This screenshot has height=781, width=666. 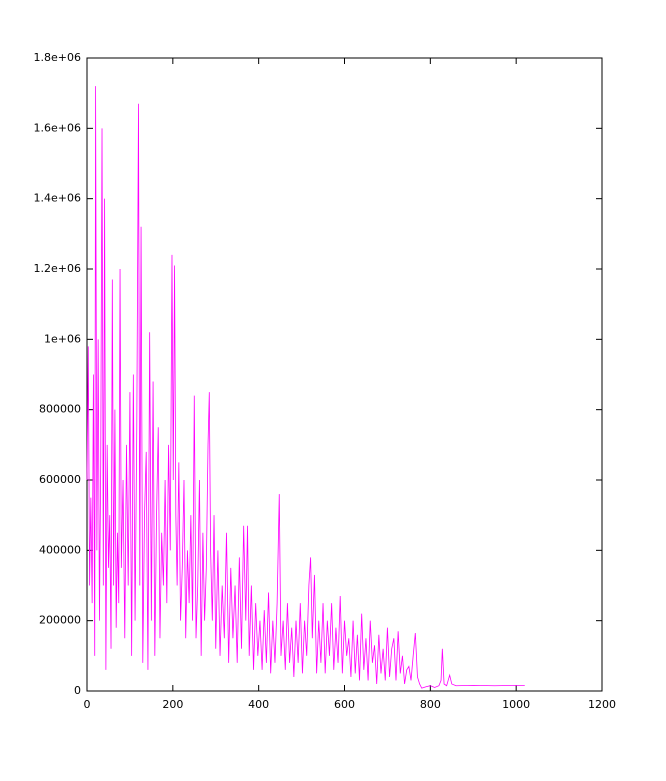 What do you see at coordinates (87, 704) in the screenshot?
I see `x-tick-label: 0` at bounding box center [87, 704].